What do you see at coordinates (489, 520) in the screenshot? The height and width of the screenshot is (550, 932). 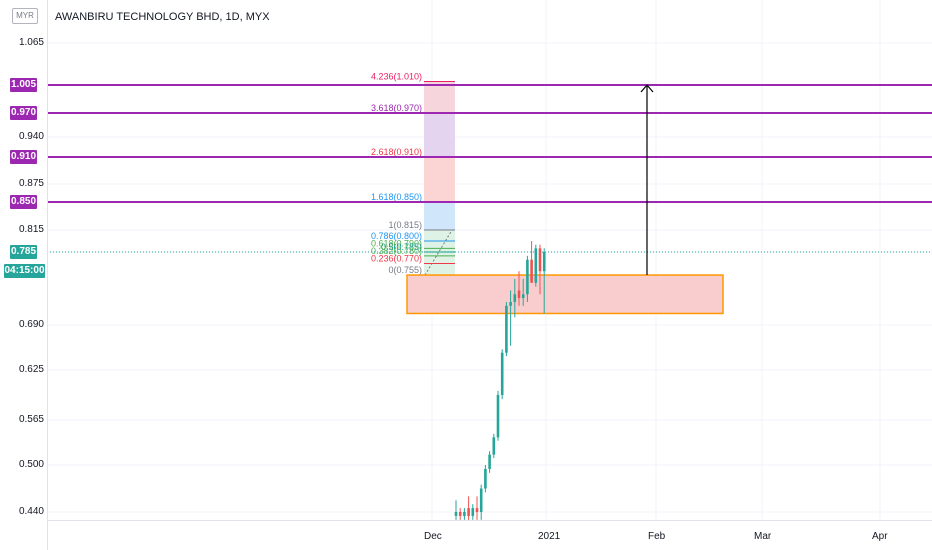 I see `time-axis-border` at bounding box center [489, 520].